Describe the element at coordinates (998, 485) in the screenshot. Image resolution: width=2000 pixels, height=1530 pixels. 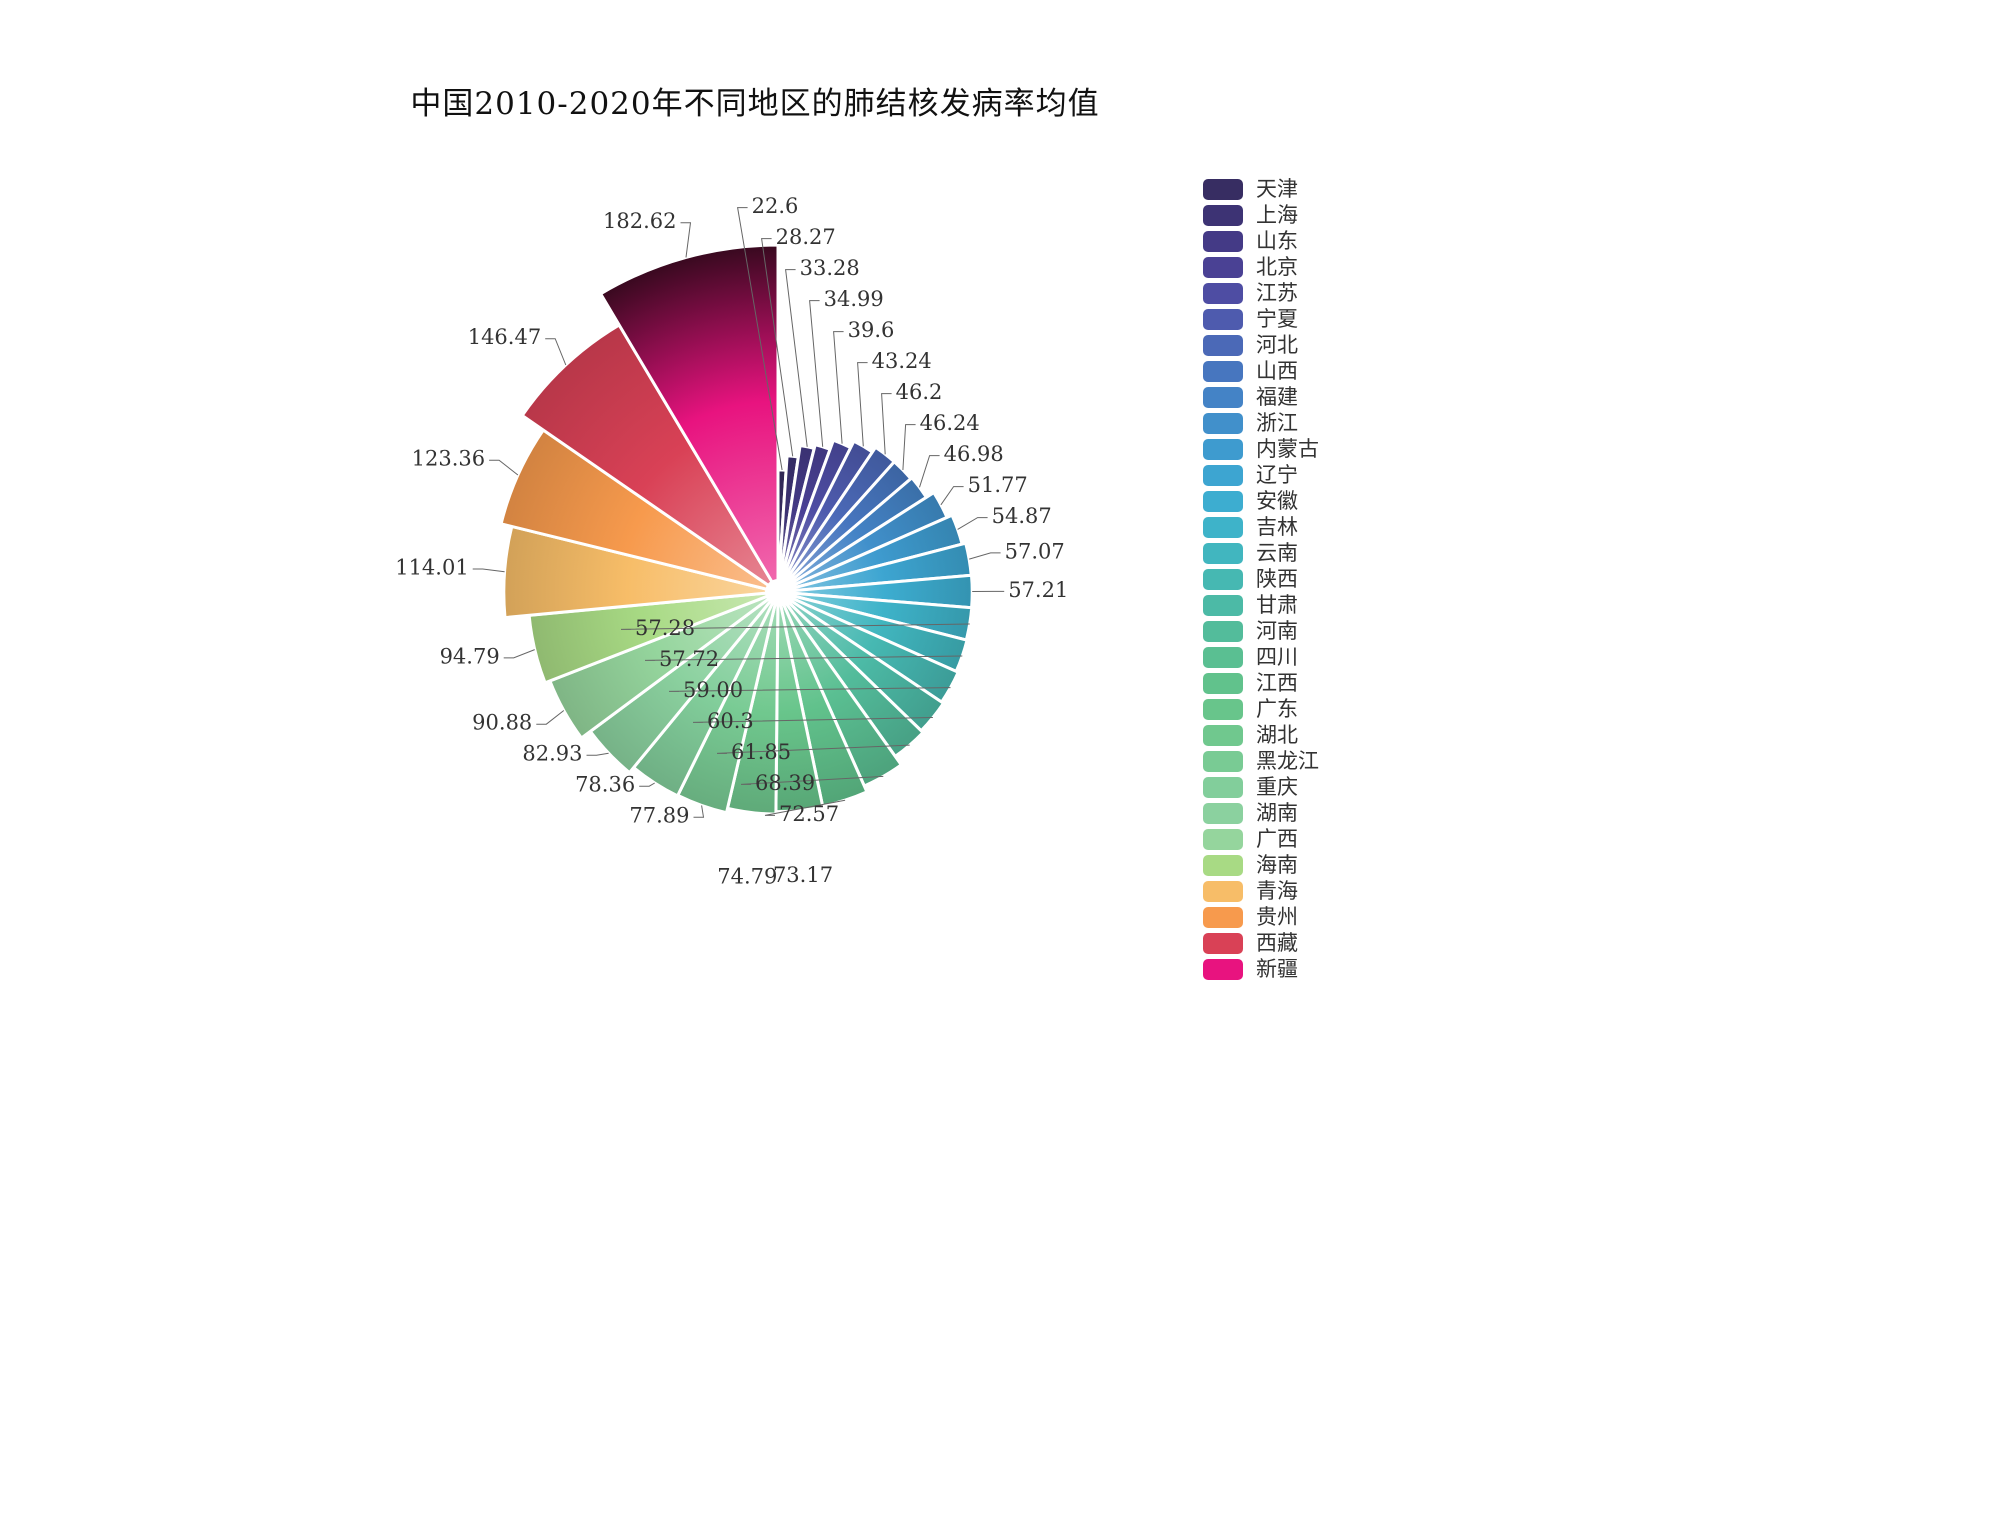
I see `slice-value-label-9: 51.77` at that location.